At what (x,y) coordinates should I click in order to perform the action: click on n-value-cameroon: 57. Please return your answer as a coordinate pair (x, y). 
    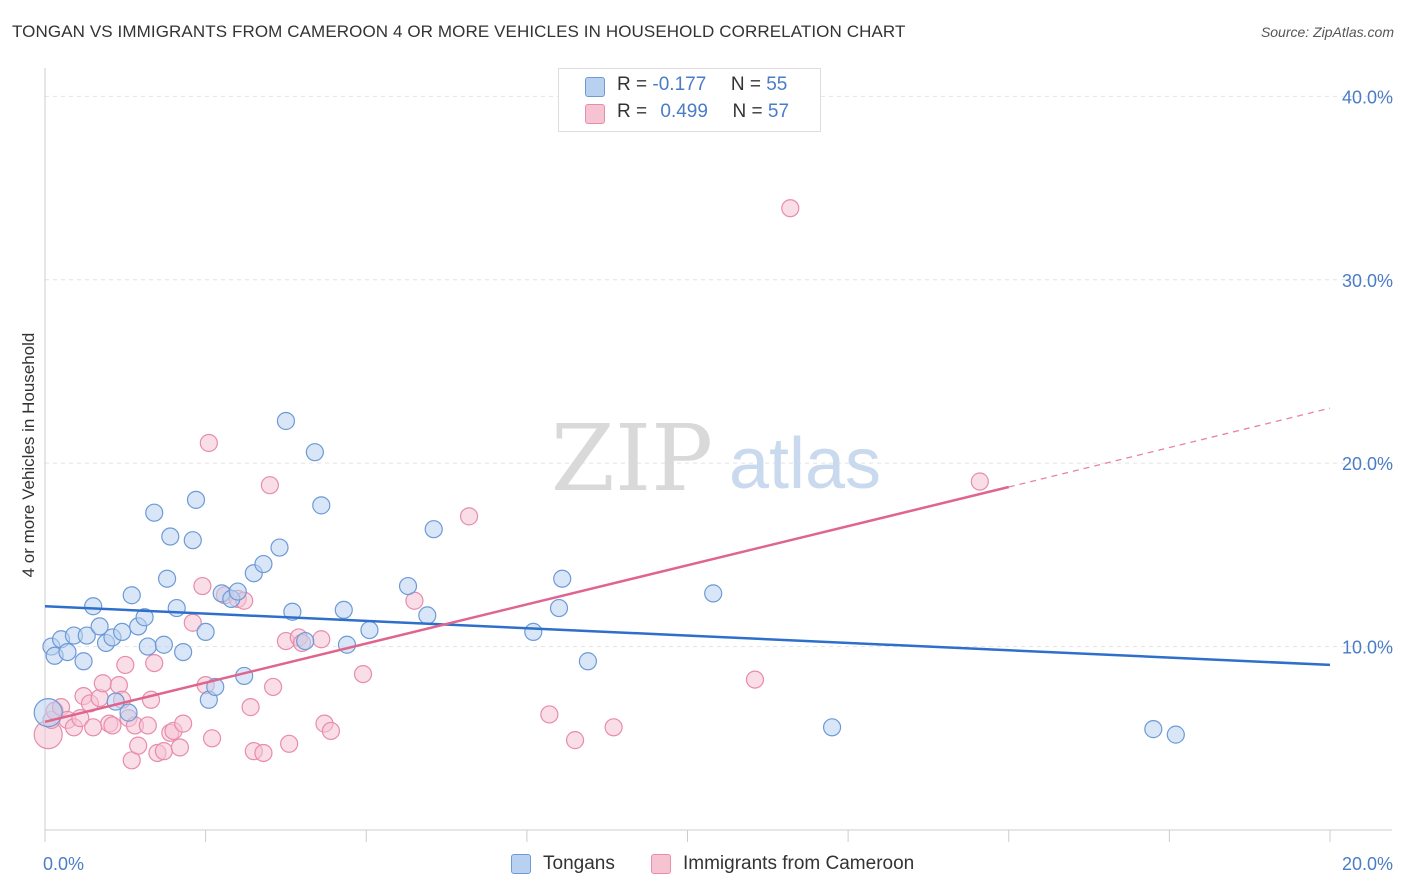
    Looking at the image, I should click on (778, 111).